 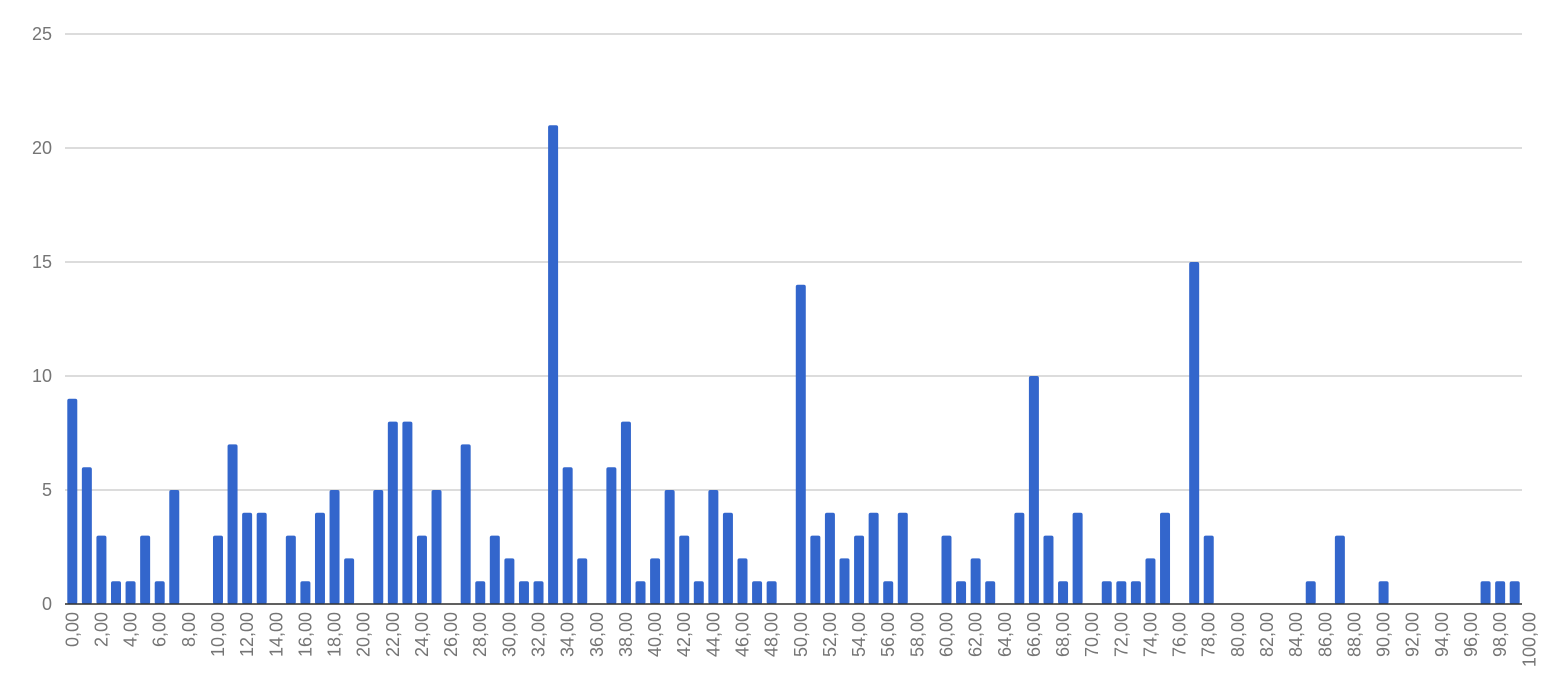 What do you see at coordinates (1471, 634) in the screenshot?
I see `x-tick-label: 96,00` at bounding box center [1471, 634].